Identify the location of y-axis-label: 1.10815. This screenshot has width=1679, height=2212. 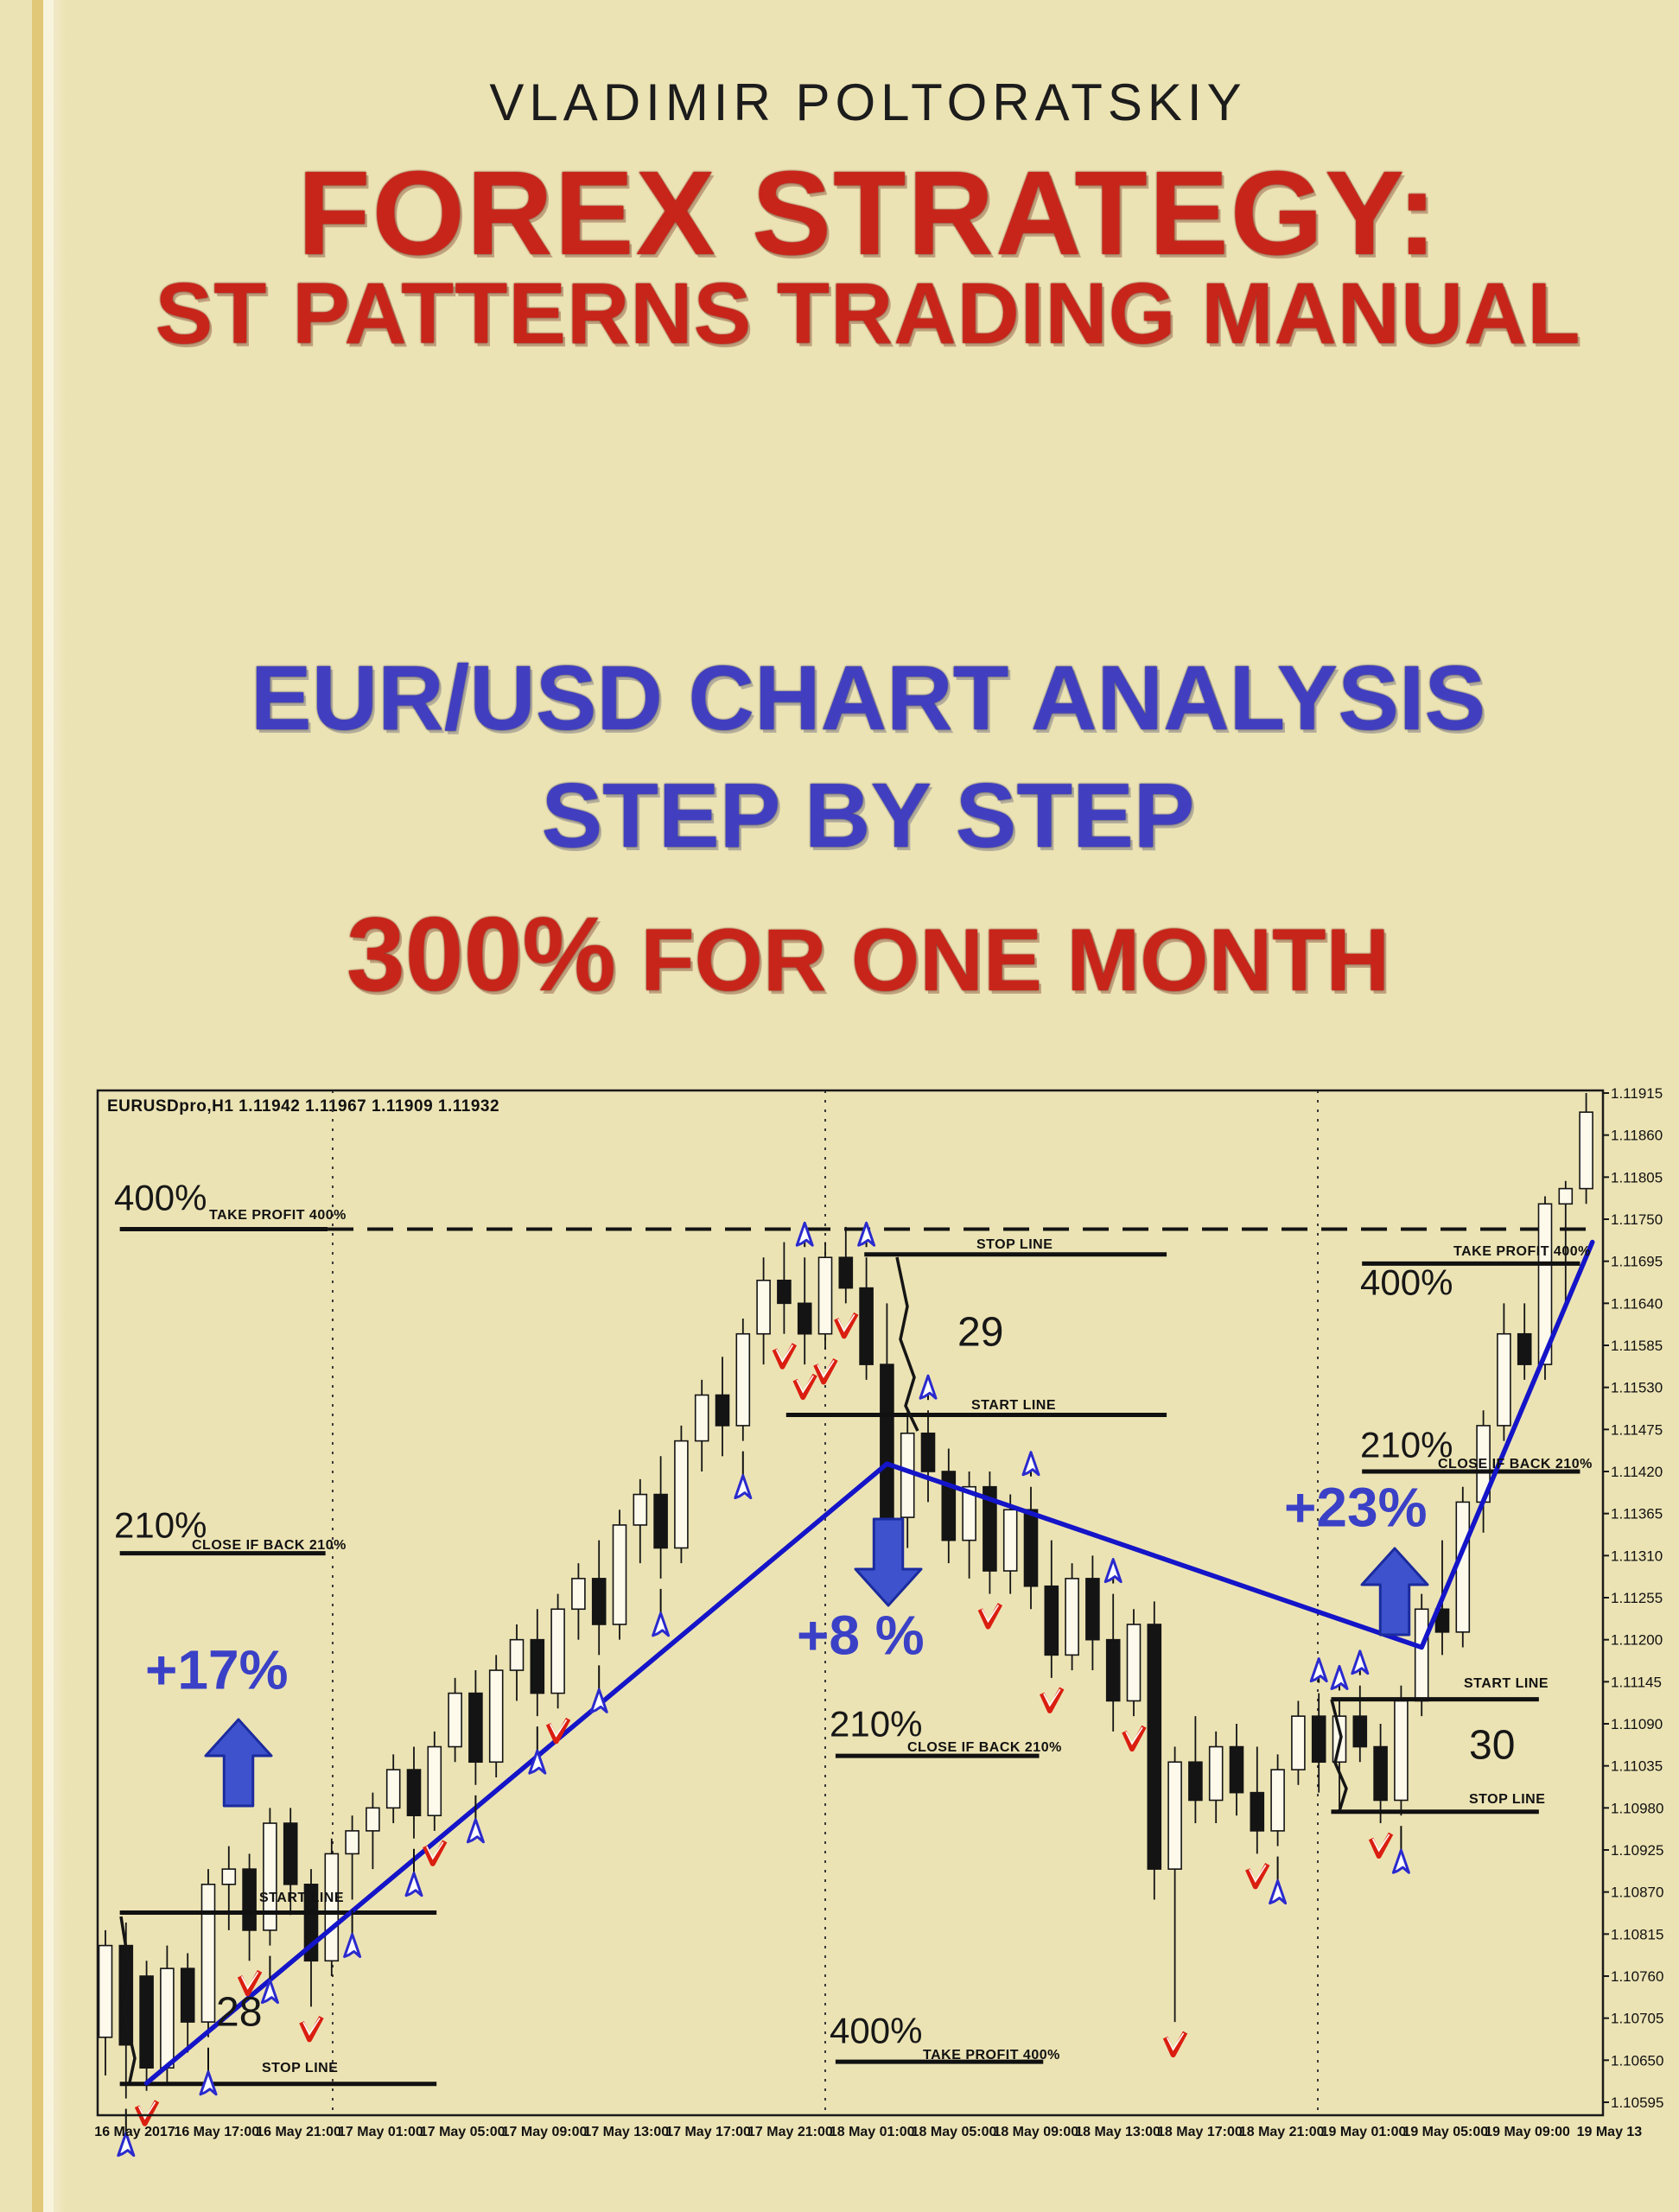
(1637, 1934).